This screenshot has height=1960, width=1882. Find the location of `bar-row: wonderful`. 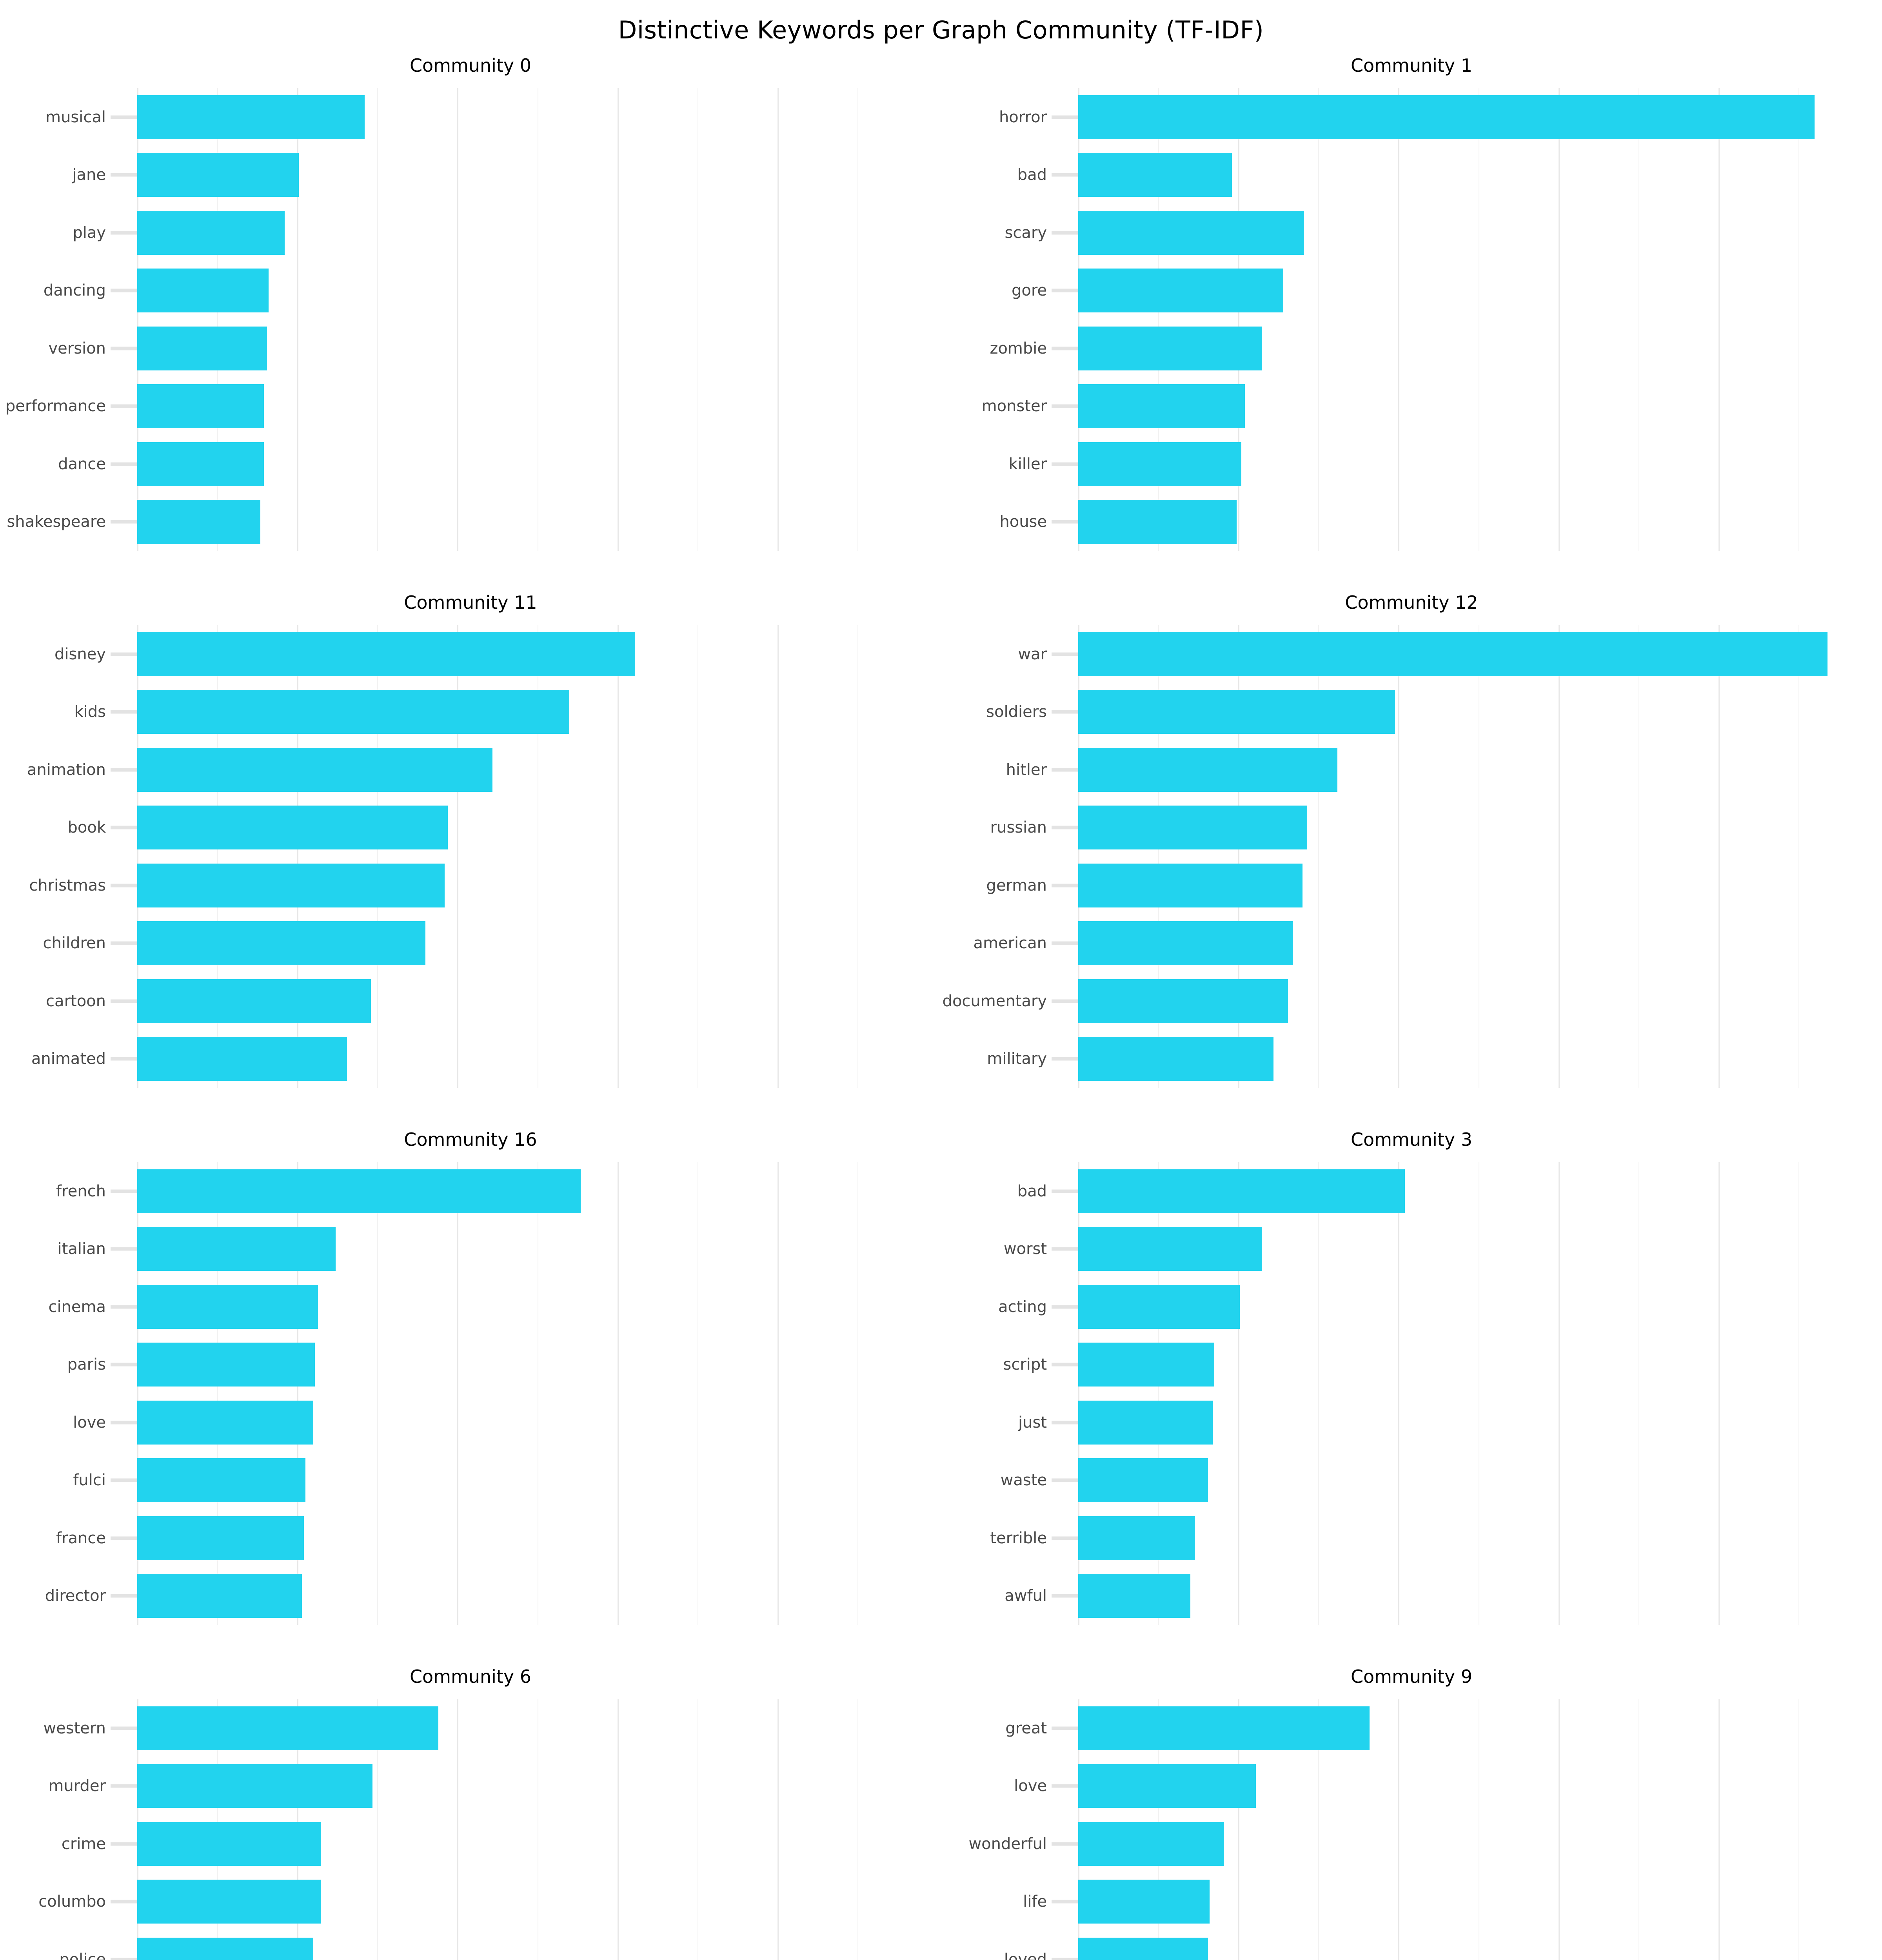

bar-row: wonderful is located at coordinates (1425, 1844).